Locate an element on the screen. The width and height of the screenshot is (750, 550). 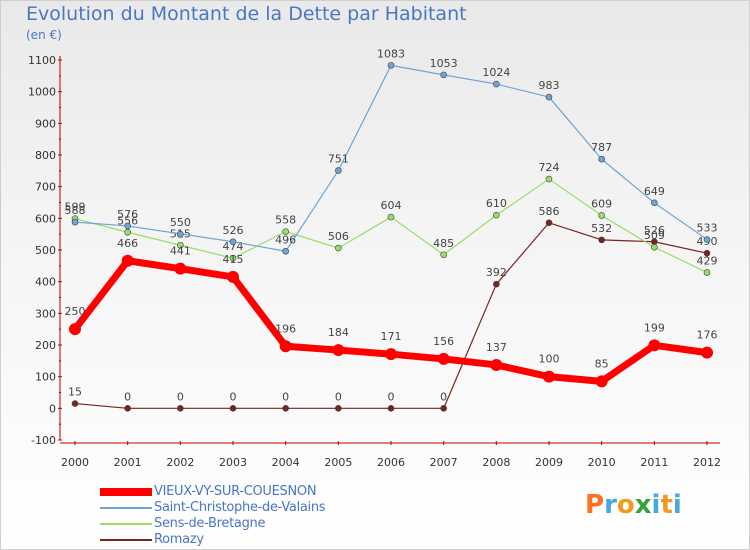
y-tick-label: 100 is located at coordinates (45, 377).